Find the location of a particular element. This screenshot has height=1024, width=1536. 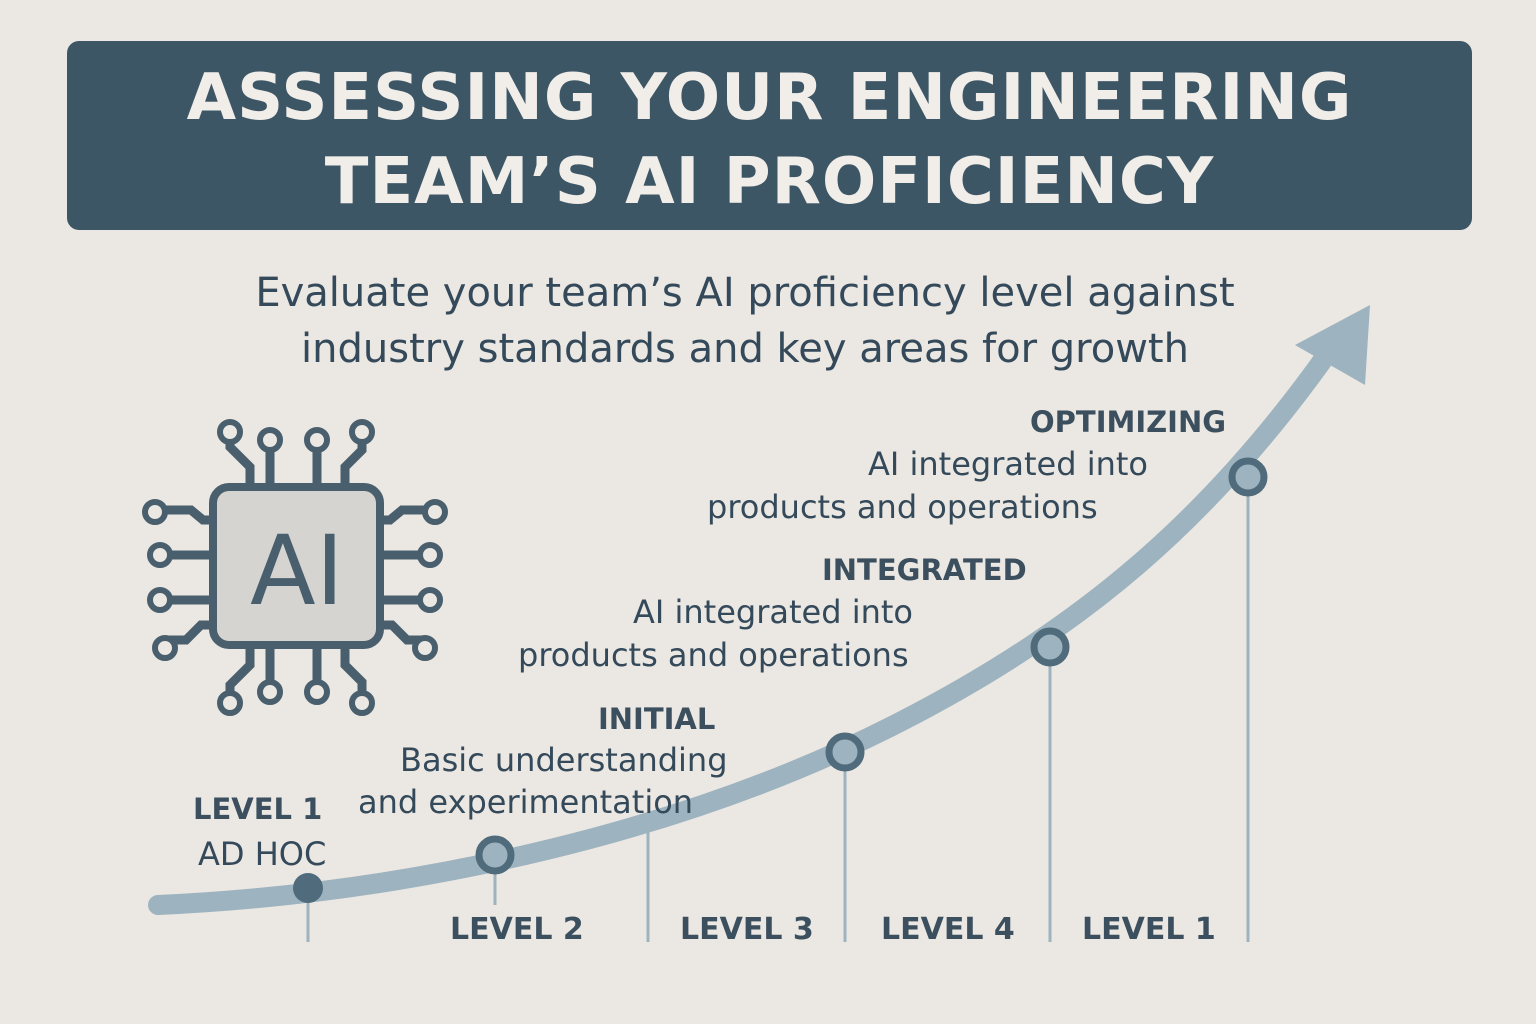

stage-2-desc-2: and experimentation is located at coordinates (526, 802).